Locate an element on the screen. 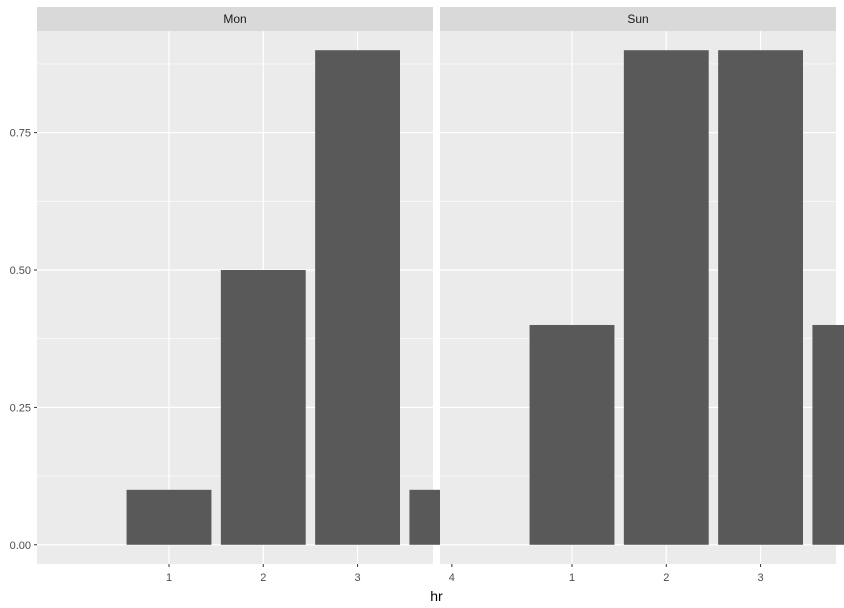 The height and width of the screenshot is (608, 844). y-tick-label: 0.75 is located at coordinates (20, 134).